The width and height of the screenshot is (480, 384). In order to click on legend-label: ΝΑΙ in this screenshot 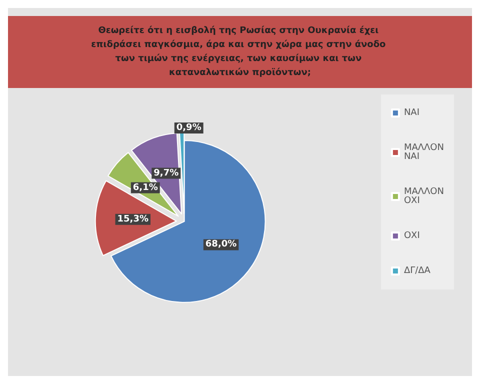, I will do `click(412, 113)`.